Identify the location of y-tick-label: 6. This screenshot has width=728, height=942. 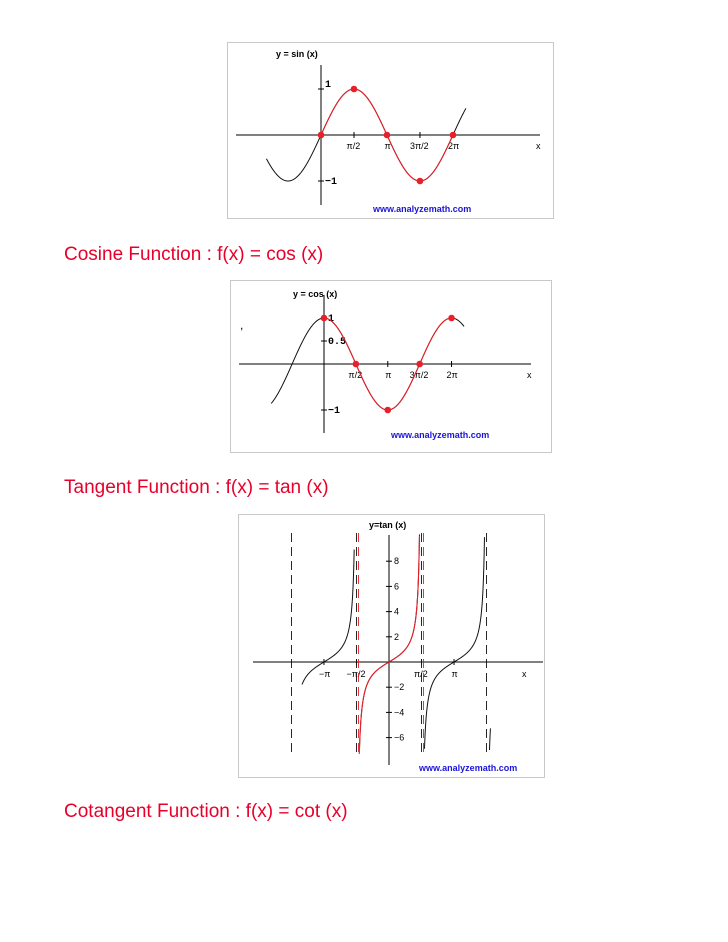
(396, 586).